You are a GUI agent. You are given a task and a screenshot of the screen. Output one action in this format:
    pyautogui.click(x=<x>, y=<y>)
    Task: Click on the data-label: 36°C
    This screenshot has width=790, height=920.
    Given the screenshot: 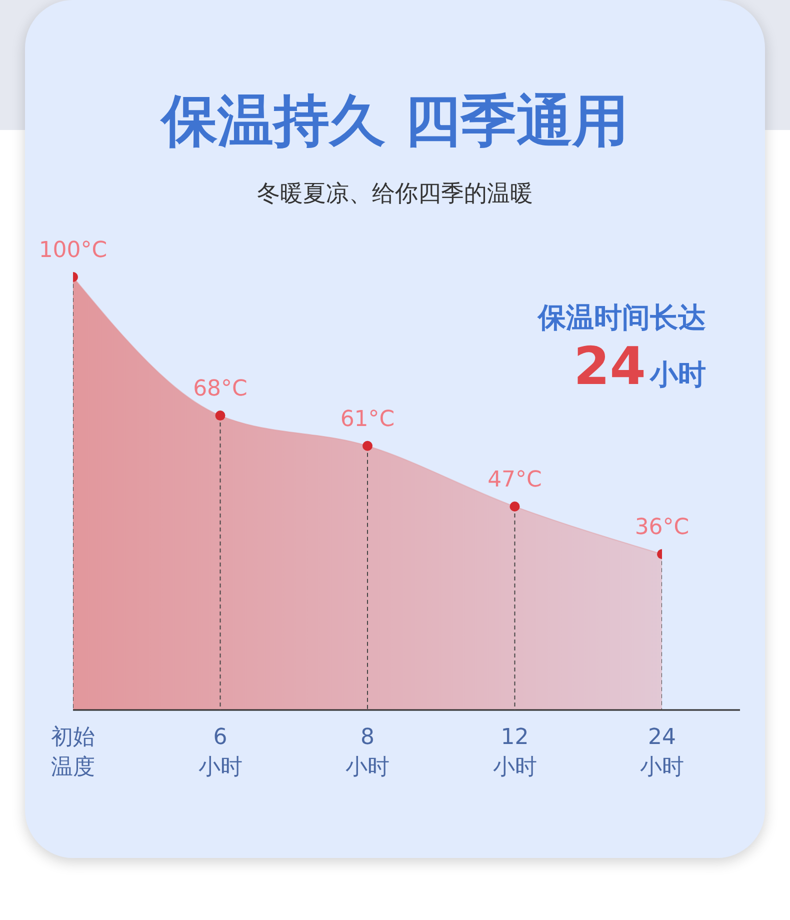 What is the action you would take?
    pyautogui.click(x=662, y=527)
    